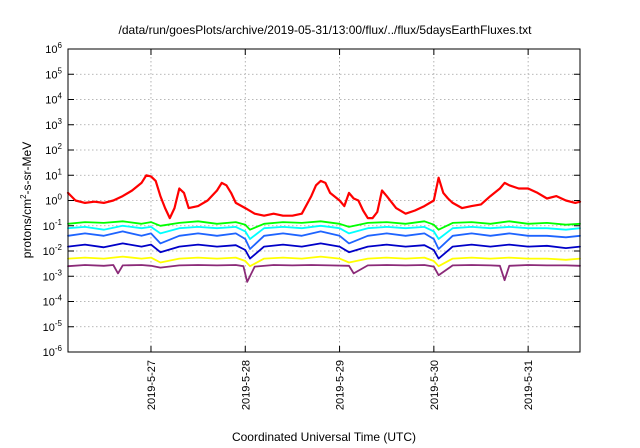 Image resolution: width=640 pixels, height=448 pixels. I want to click on y-tick-label: 10³, so click(53, 124).